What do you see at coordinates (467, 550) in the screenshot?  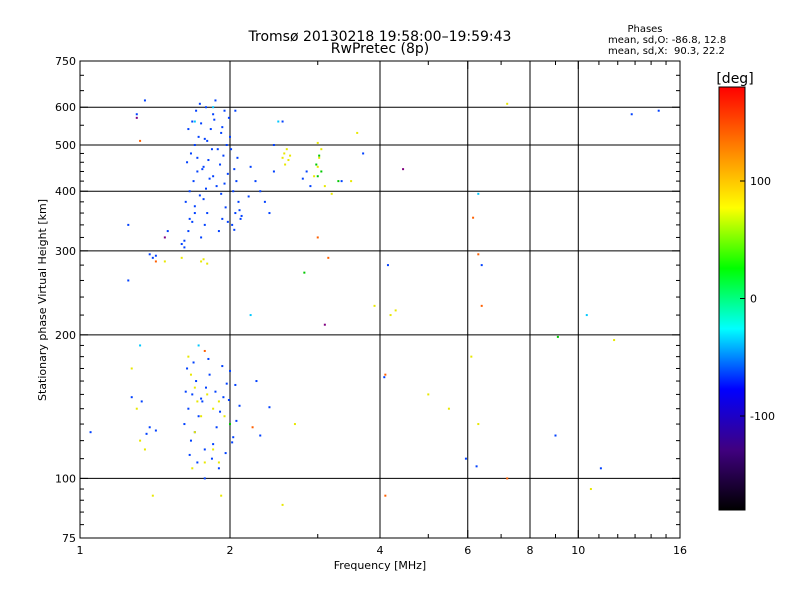 I see `x-tick-label: 6` at bounding box center [467, 550].